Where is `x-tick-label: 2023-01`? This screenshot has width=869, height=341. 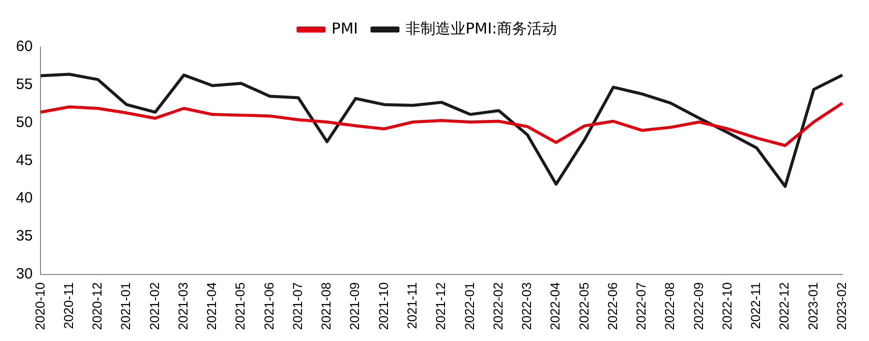 x-tick-label: 2023-01 is located at coordinates (812, 306).